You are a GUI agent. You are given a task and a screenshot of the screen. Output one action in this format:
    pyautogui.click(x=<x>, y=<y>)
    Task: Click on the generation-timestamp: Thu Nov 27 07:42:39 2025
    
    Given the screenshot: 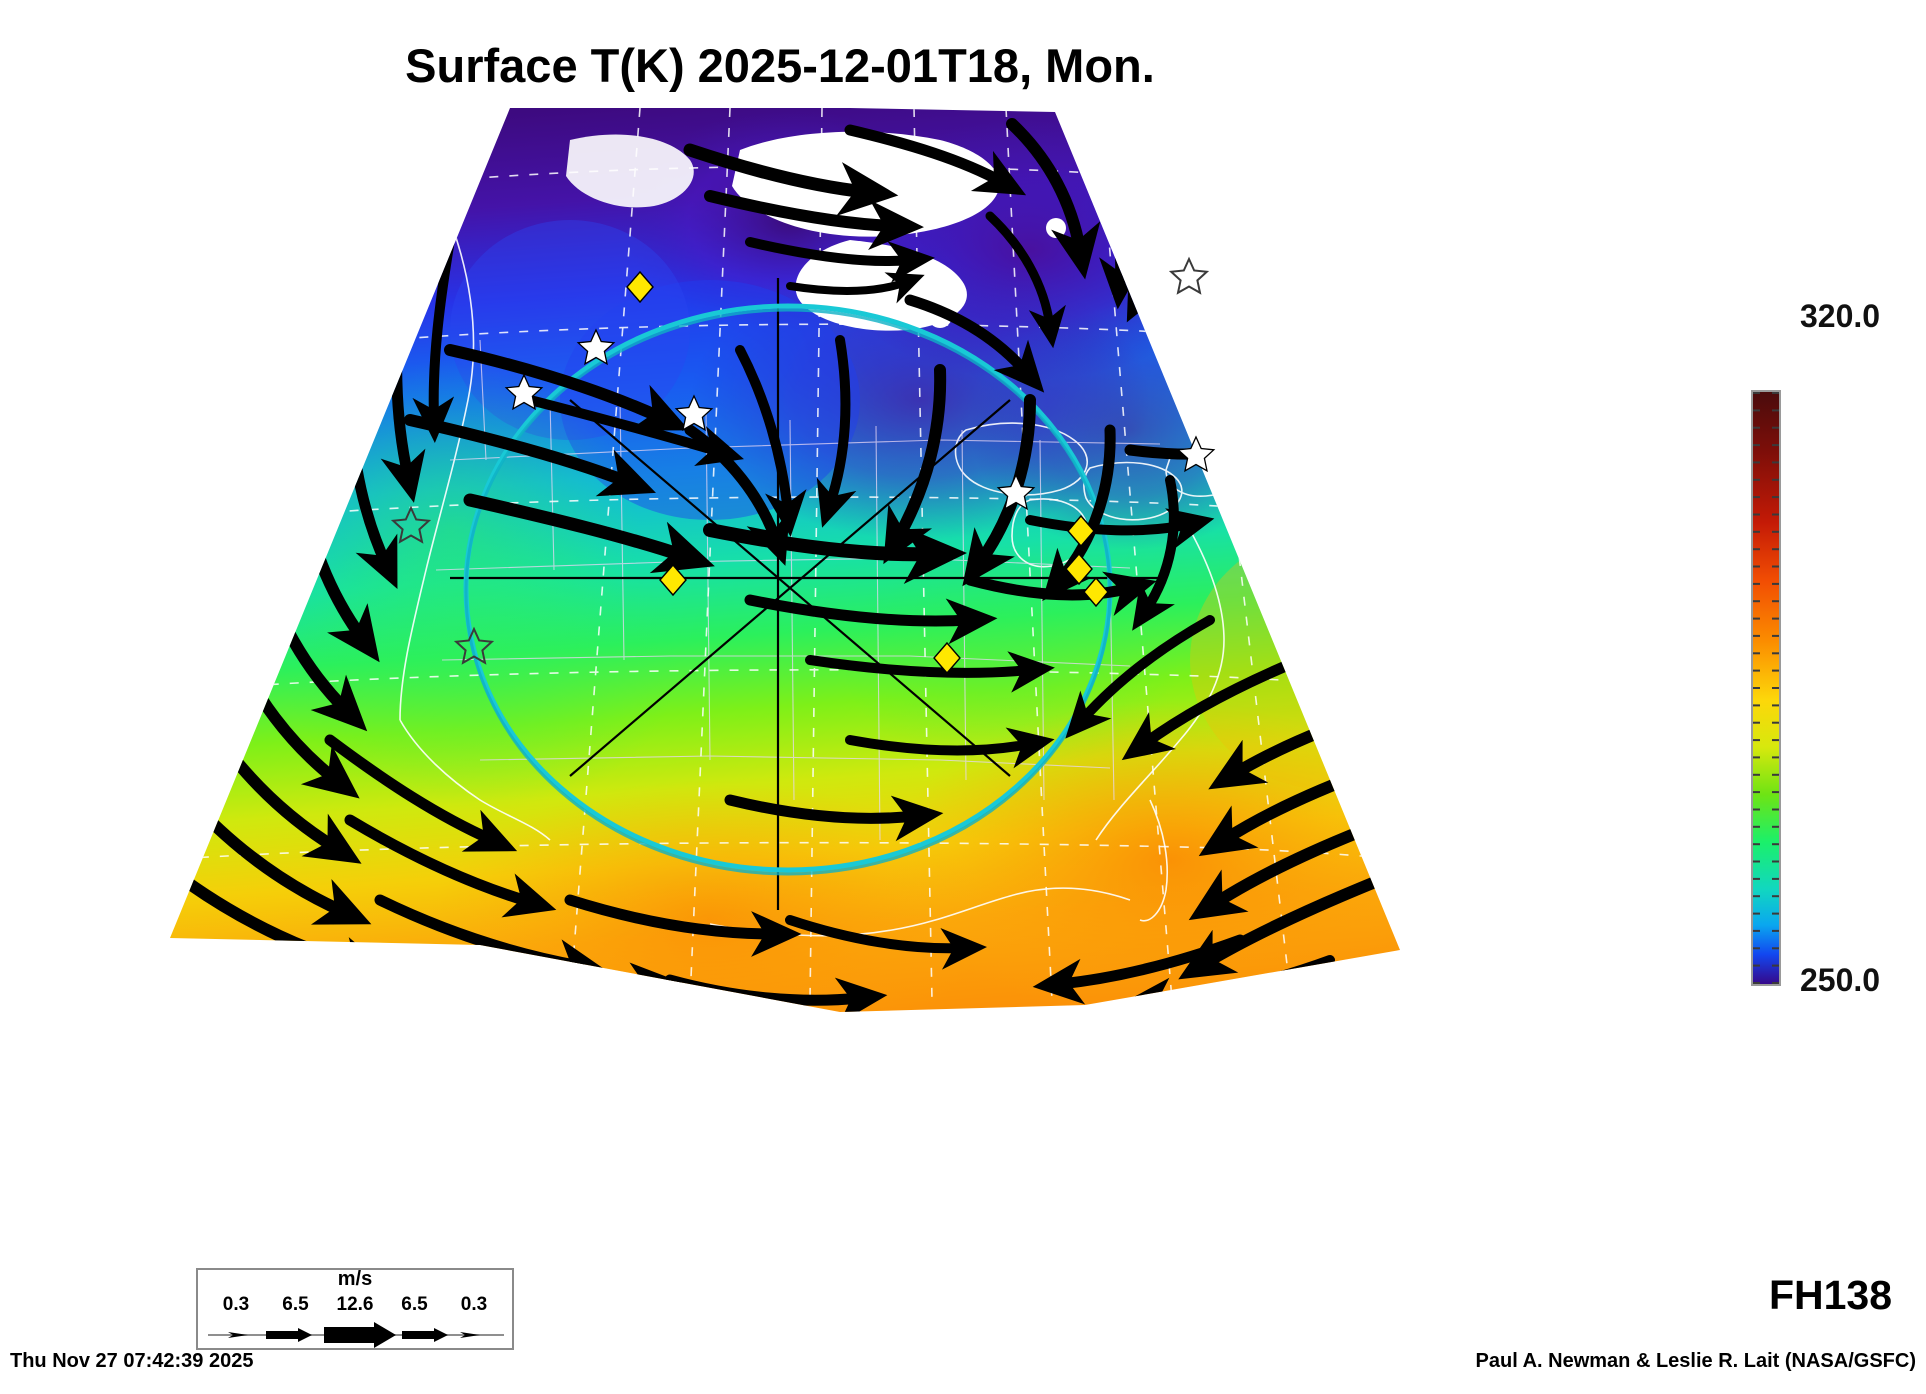 What is the action you would take?
    pyautogui.click(x=132, y=1361)
    